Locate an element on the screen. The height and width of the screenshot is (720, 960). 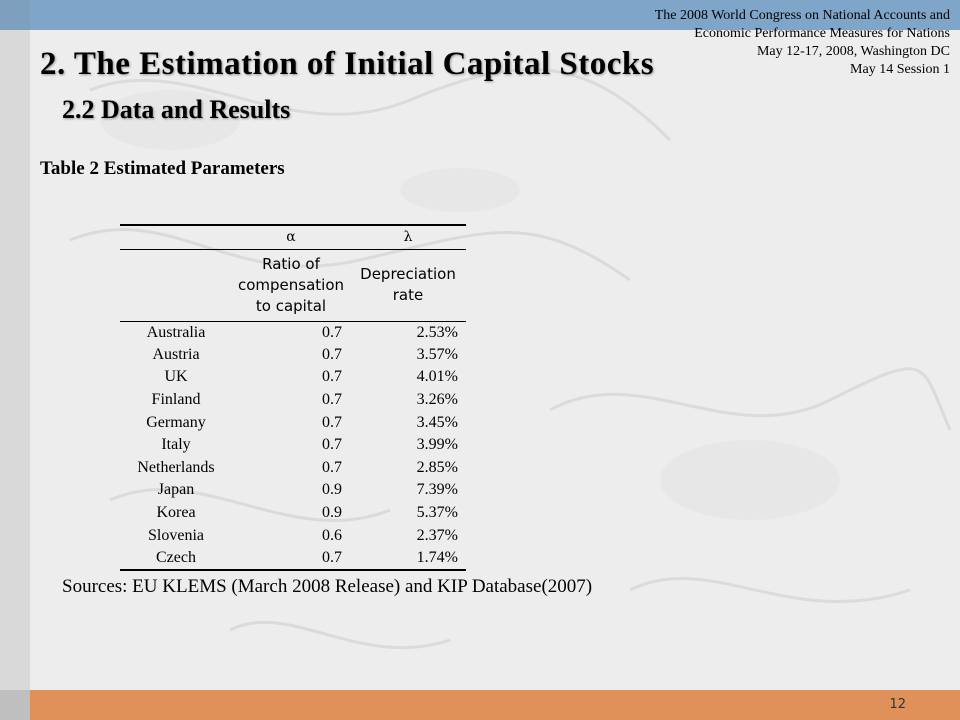
table-caption: Table 2 Estimated Parameters is located at coordinates (162, 168).